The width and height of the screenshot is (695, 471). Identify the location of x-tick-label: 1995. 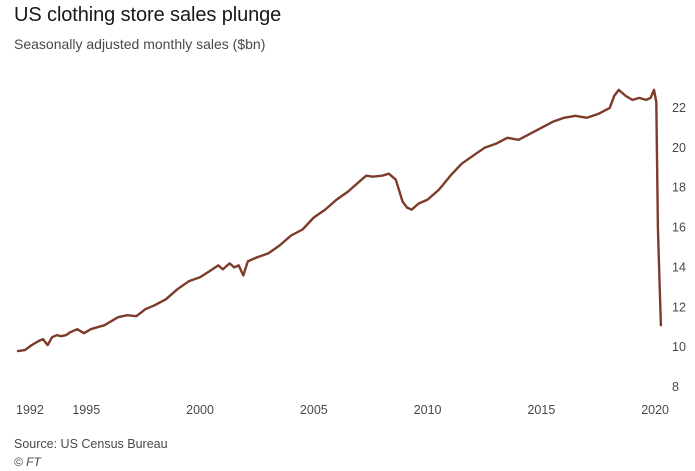
(86, 410).